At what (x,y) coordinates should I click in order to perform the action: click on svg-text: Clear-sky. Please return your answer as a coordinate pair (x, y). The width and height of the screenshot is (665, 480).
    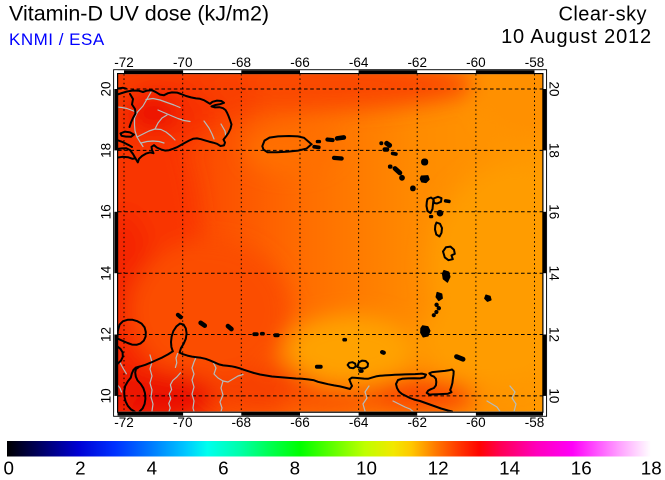
    Looking at the image, I should click on (602, 14).